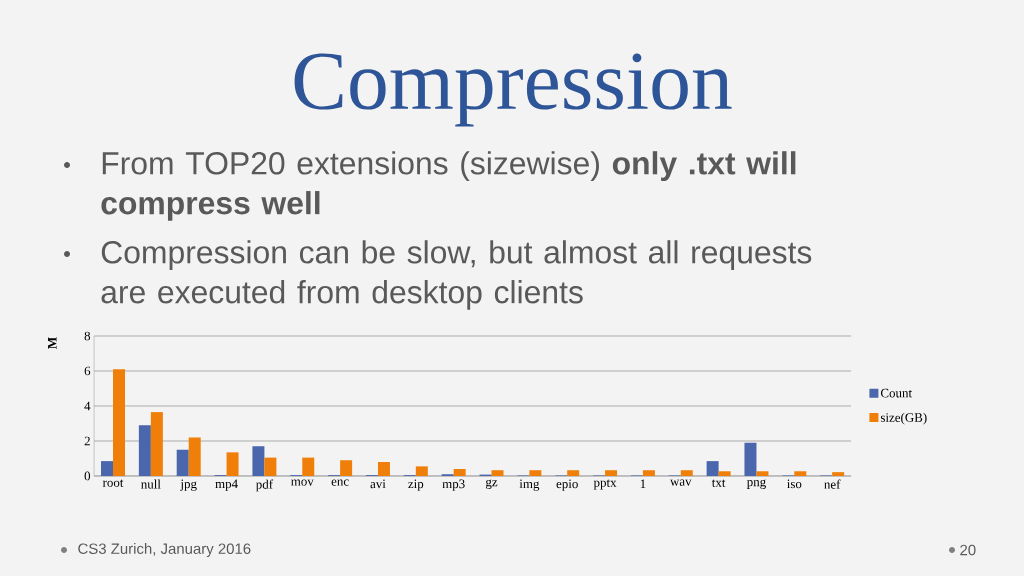  What do you see at coordinates (340, 482) in the screenshot?
I see `x-tick-label: enc` at bounding box center [340, 482].